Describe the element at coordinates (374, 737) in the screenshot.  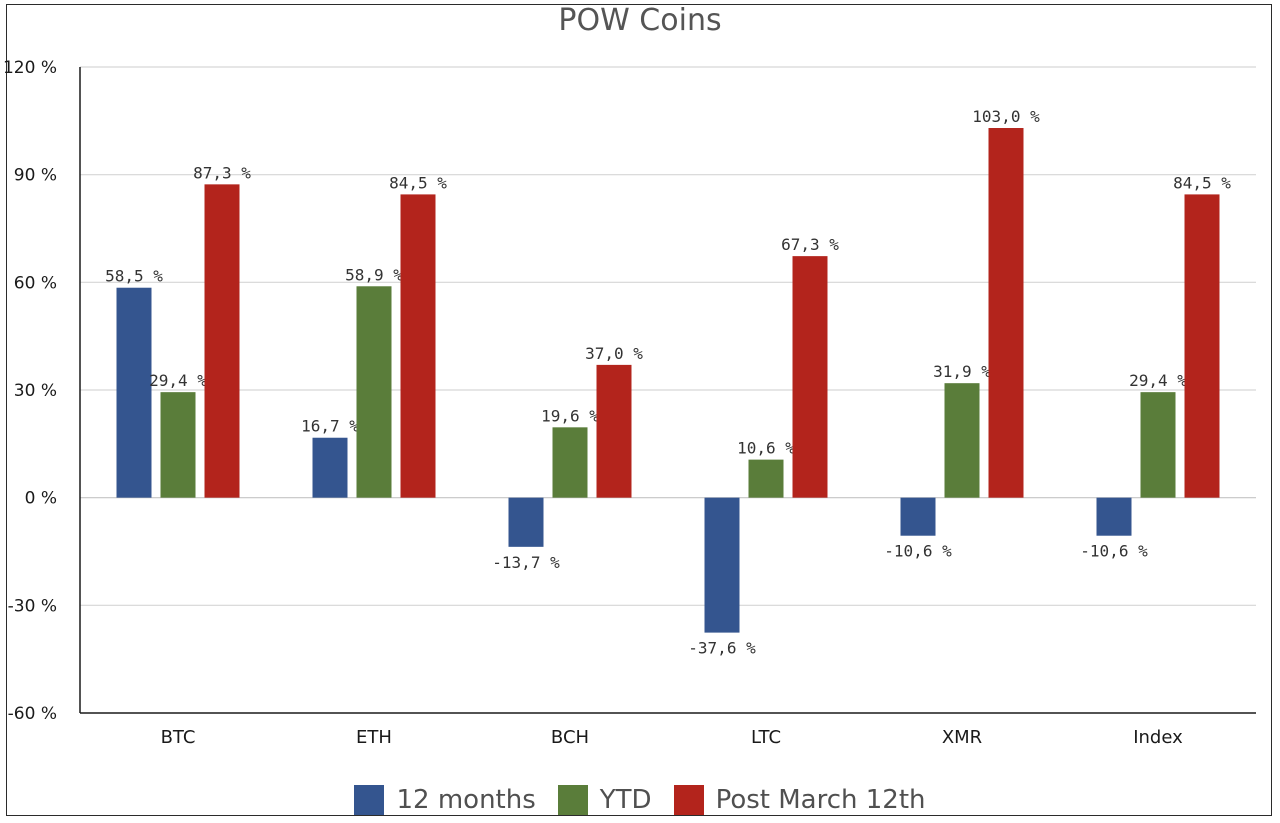
I see `x-tick-label: ETH` at that location.